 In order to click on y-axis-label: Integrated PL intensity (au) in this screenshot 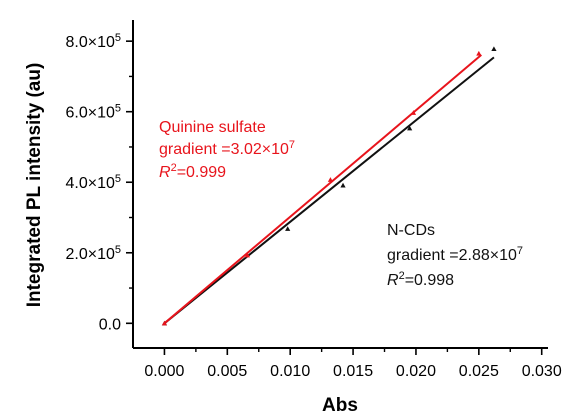, I will do `click(34, 185)`.